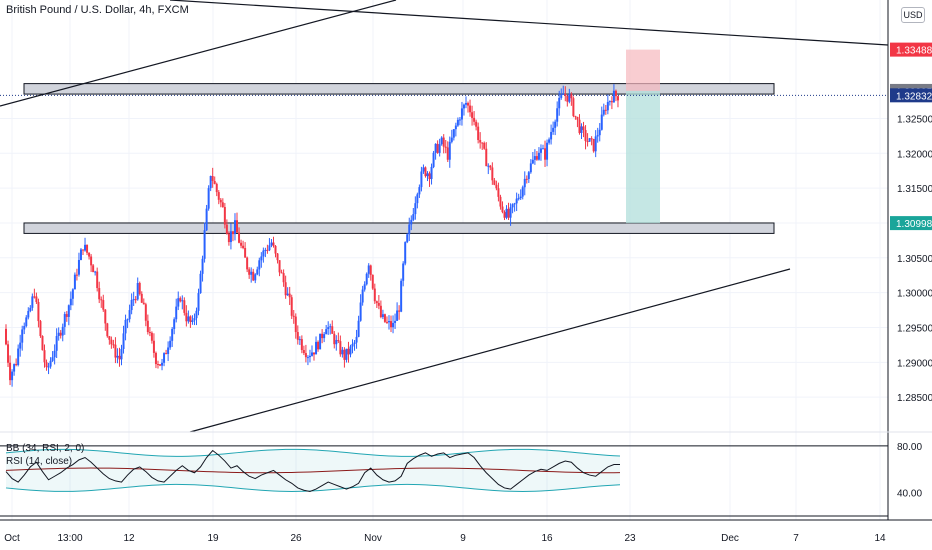 This screenshot has width=932, height=550. What do you see at coordinates (547, 538) in the screenshot?
I see `x-tick-label: 16` at bounding box center [547, 538].